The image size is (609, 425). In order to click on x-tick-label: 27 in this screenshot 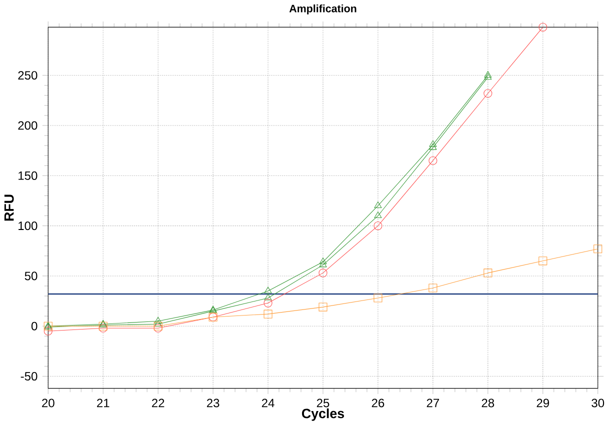, I will do `click(433, 402)`.